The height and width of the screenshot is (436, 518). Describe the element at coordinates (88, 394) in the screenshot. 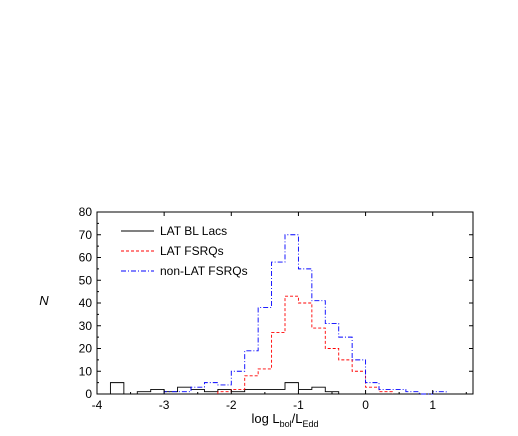

I see `y-tick-label: 0` at that location.